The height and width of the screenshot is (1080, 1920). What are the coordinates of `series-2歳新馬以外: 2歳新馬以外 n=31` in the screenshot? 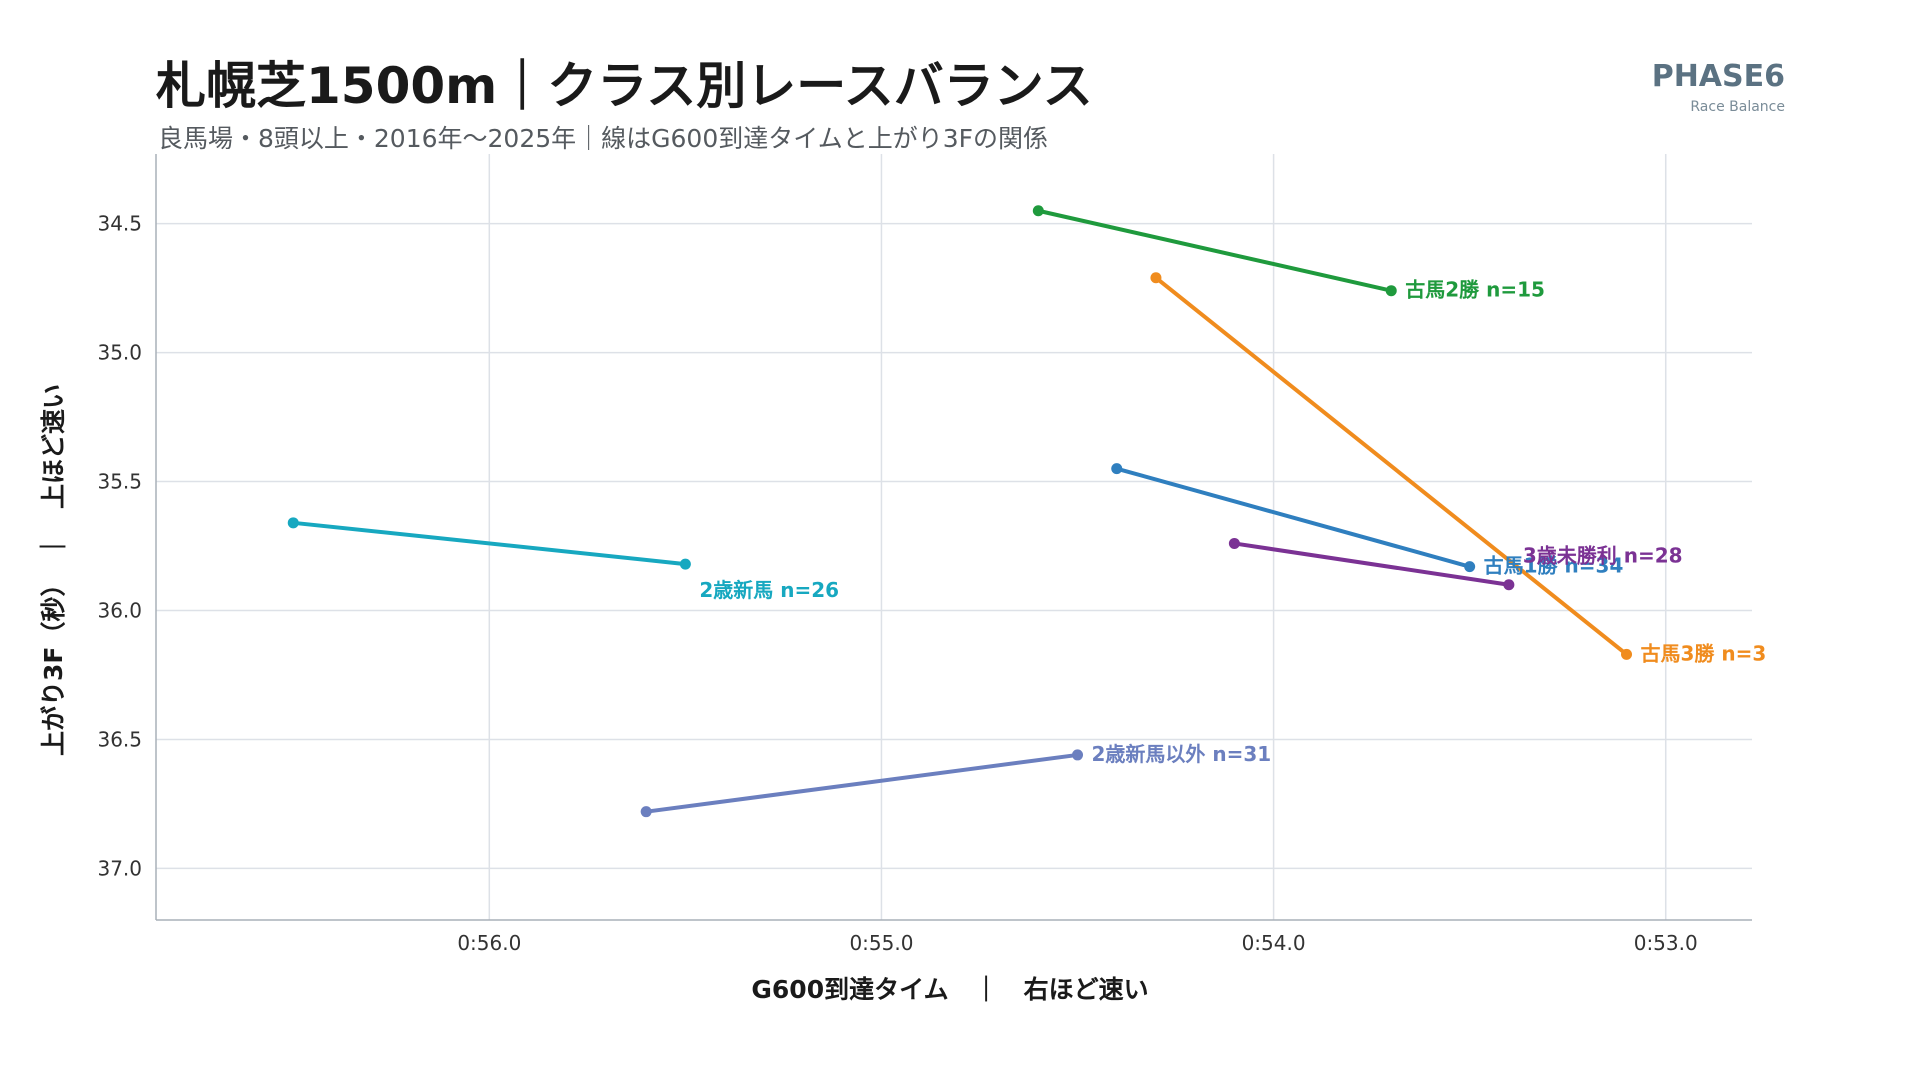 It's located at (956, 780).